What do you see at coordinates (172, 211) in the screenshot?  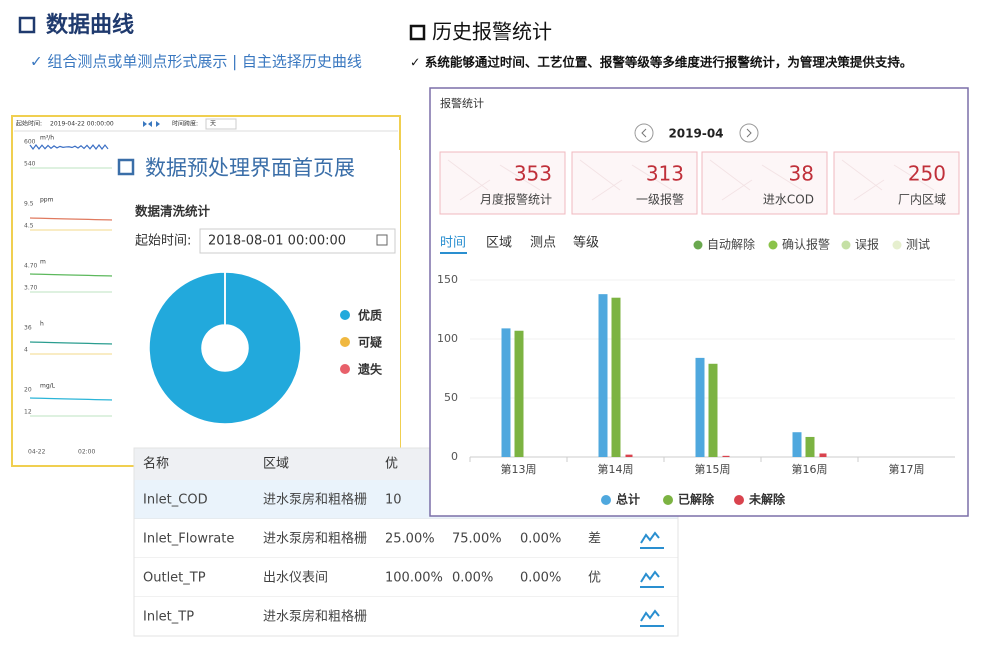 I see `card-title: 数据清洗统计` at bounding box center [172, 211].